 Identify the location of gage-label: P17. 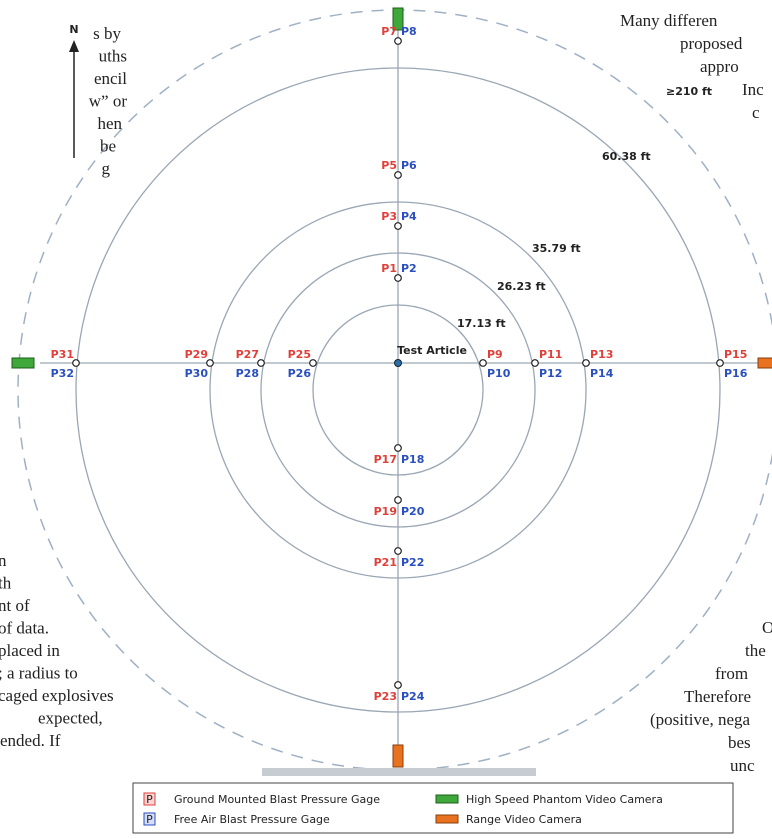
(385, 459).